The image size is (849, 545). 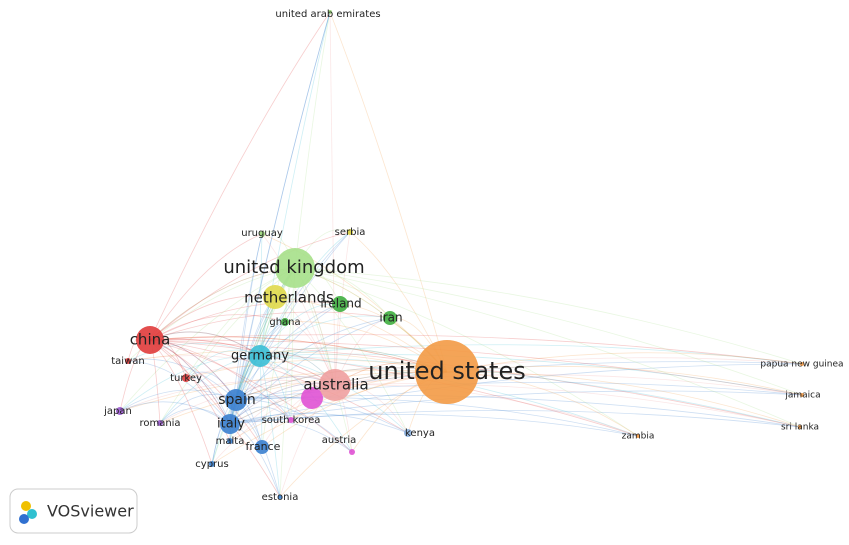 What do you see at coordinates (339, 440) in the screenshot?
I see `node-label: austria` at bounding box center [339, 440].